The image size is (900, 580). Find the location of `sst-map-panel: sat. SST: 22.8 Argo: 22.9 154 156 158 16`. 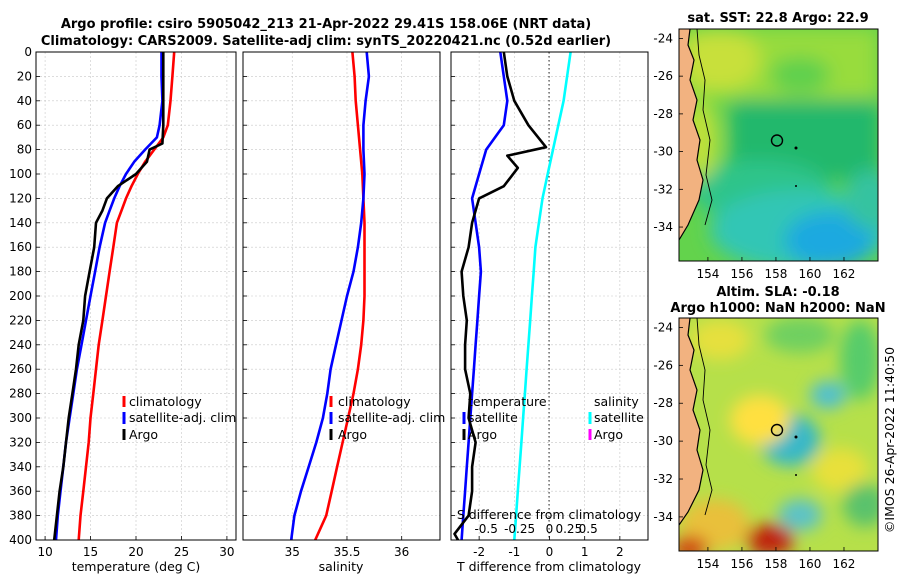

sst-map-panel: sat. SST: 22.8 Argo: 22.9 154 156 158 16 is located at coordinates (766, 146).